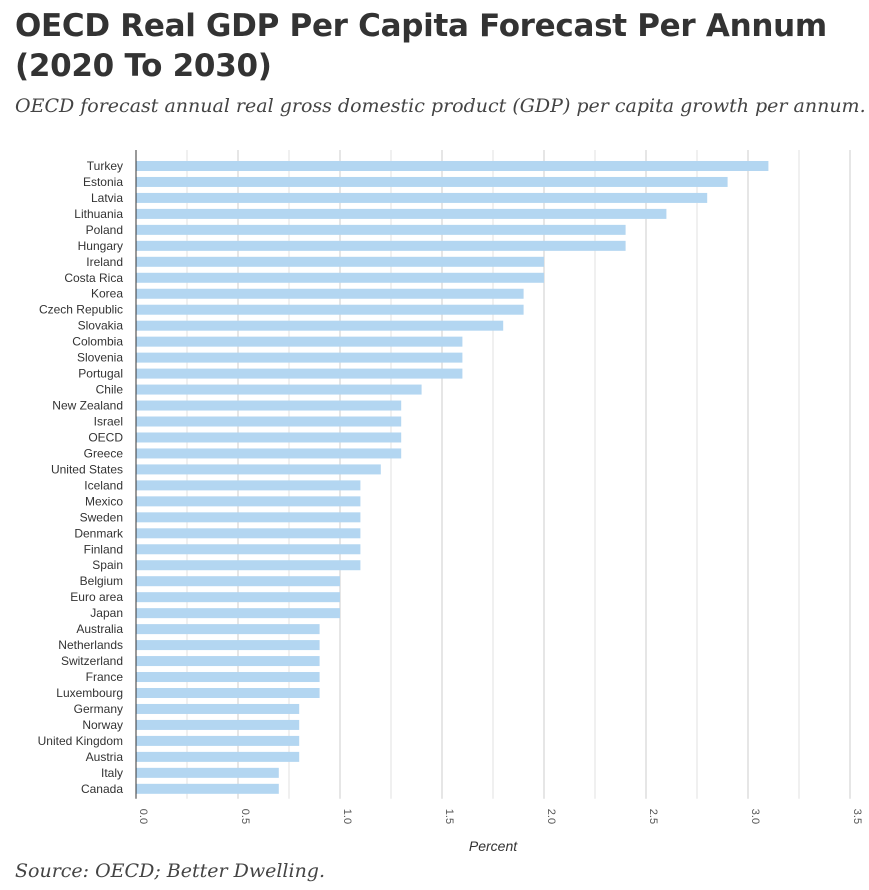  Describe the element at coordinates (100, 246) in the screenshot. I see `category-label: Hungary` at that location.